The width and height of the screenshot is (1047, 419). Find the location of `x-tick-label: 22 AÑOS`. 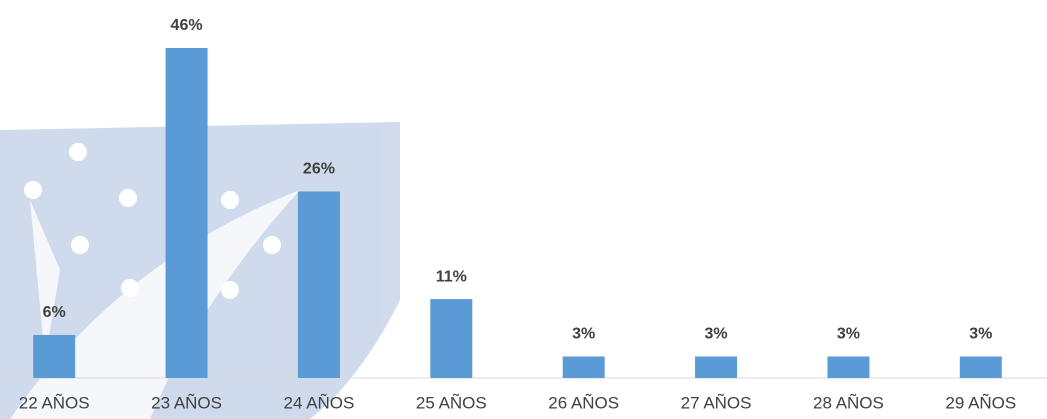

x-tick-label: 22 AÑOS is located at coordinates (54, 402).